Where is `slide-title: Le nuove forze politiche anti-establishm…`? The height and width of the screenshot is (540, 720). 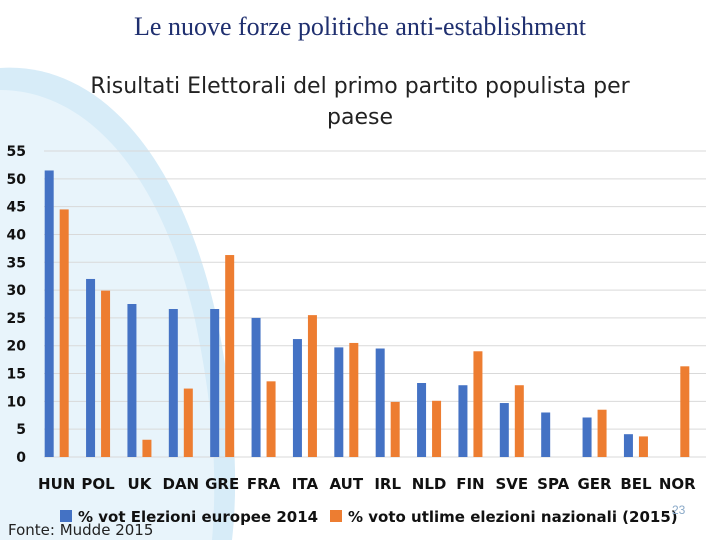 slide-title: Le nuove forze politiche anti-establishm… is located at coordinates (360, 26).